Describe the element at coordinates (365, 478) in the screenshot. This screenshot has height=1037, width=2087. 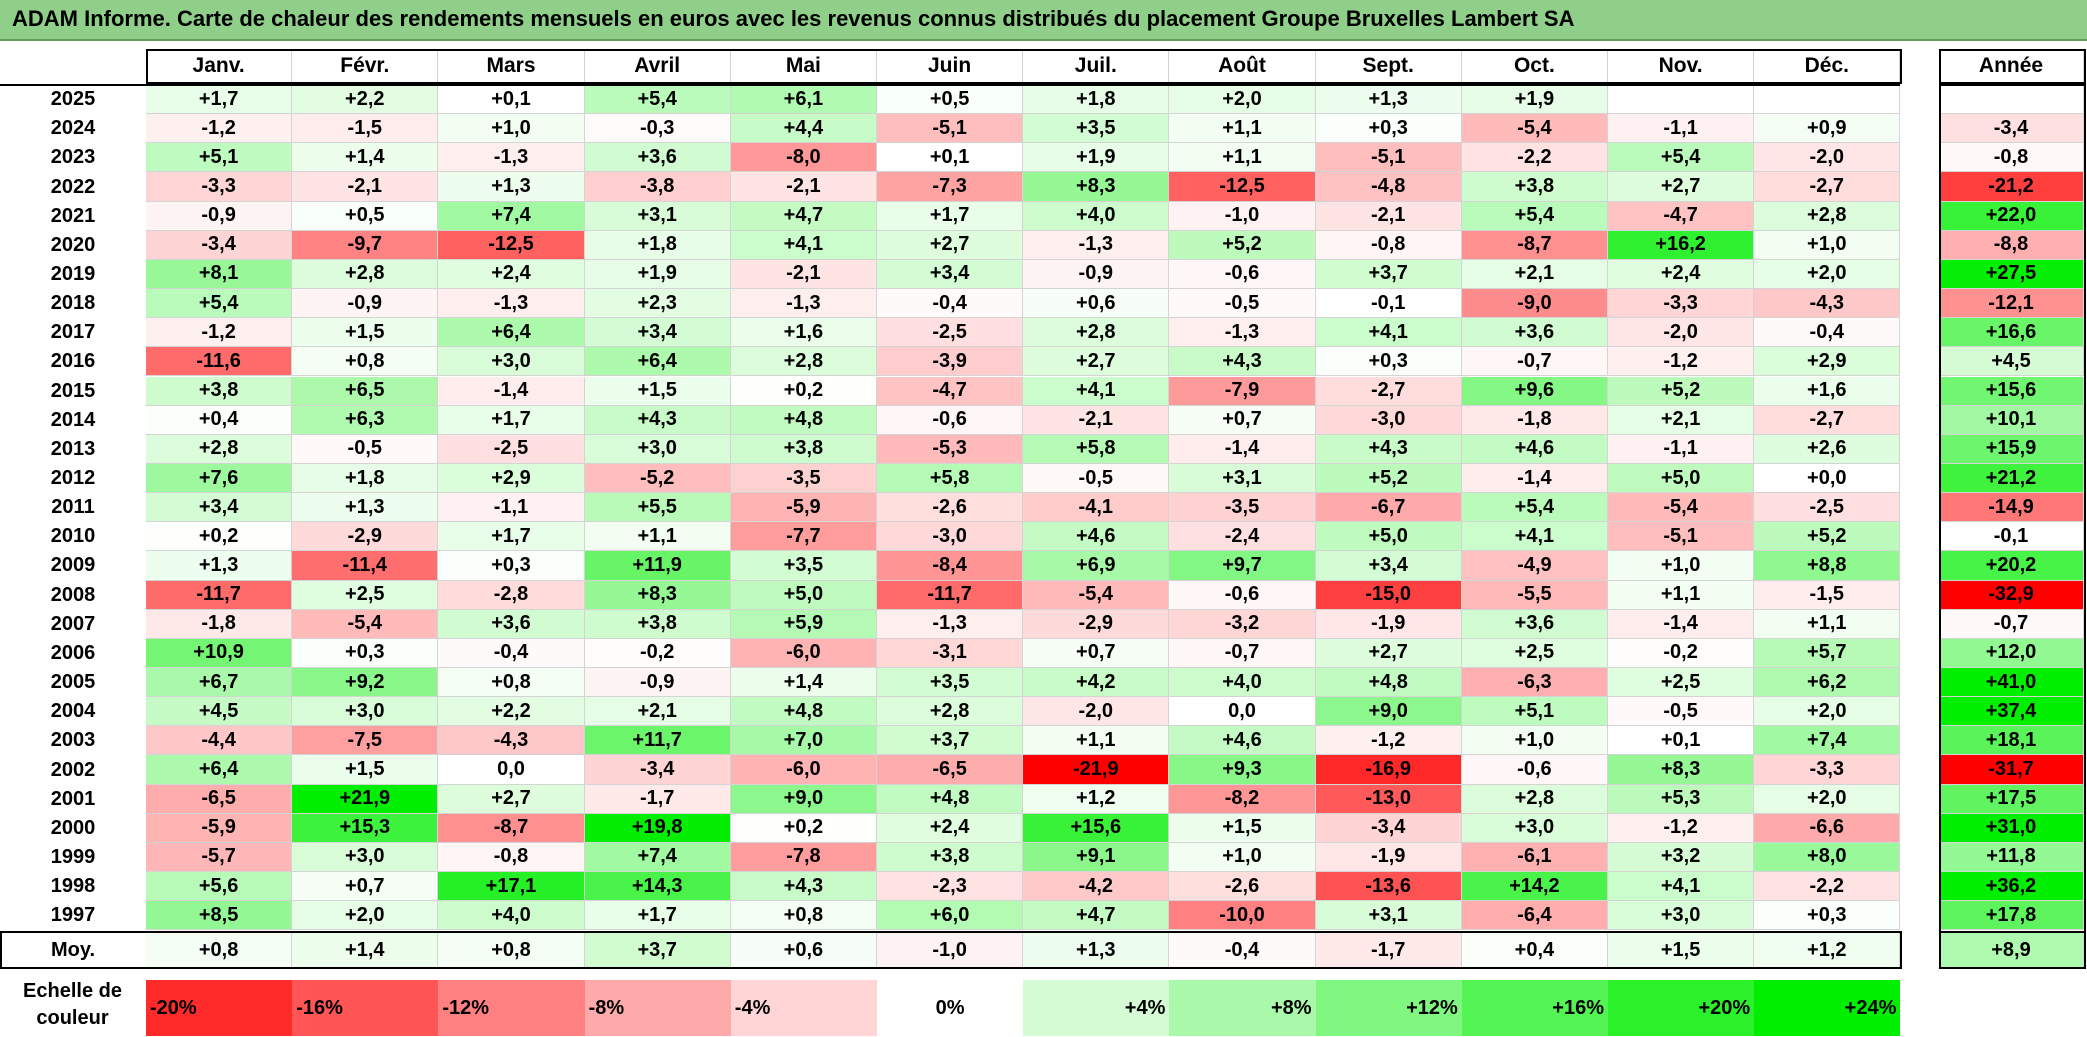
I see `heatmap-cell: +1,8` at that location.